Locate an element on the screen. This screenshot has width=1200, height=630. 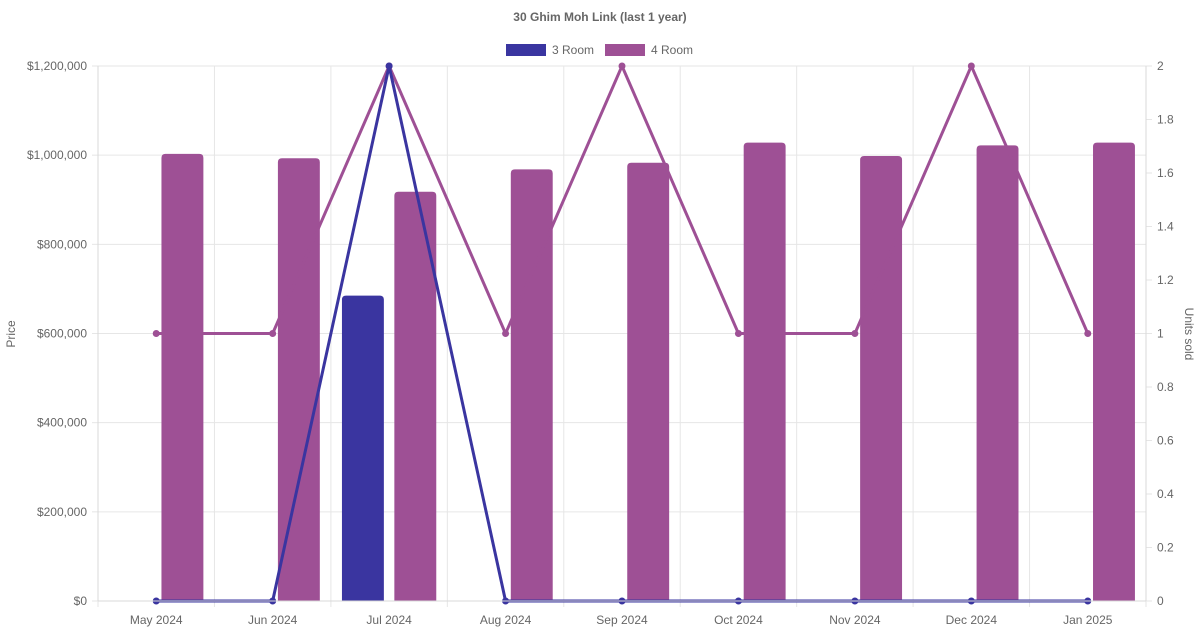
point-units-3-room is located at coordinates (389, 66).